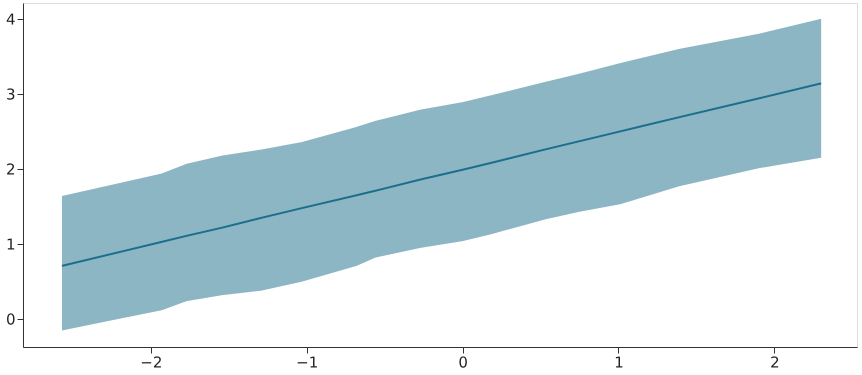 This screenshot has height=375, width=862. What do you see at coordinates (11, 94) in the screenshot?
I see `y-tick-label: 3` at bounding box center [11, 94].